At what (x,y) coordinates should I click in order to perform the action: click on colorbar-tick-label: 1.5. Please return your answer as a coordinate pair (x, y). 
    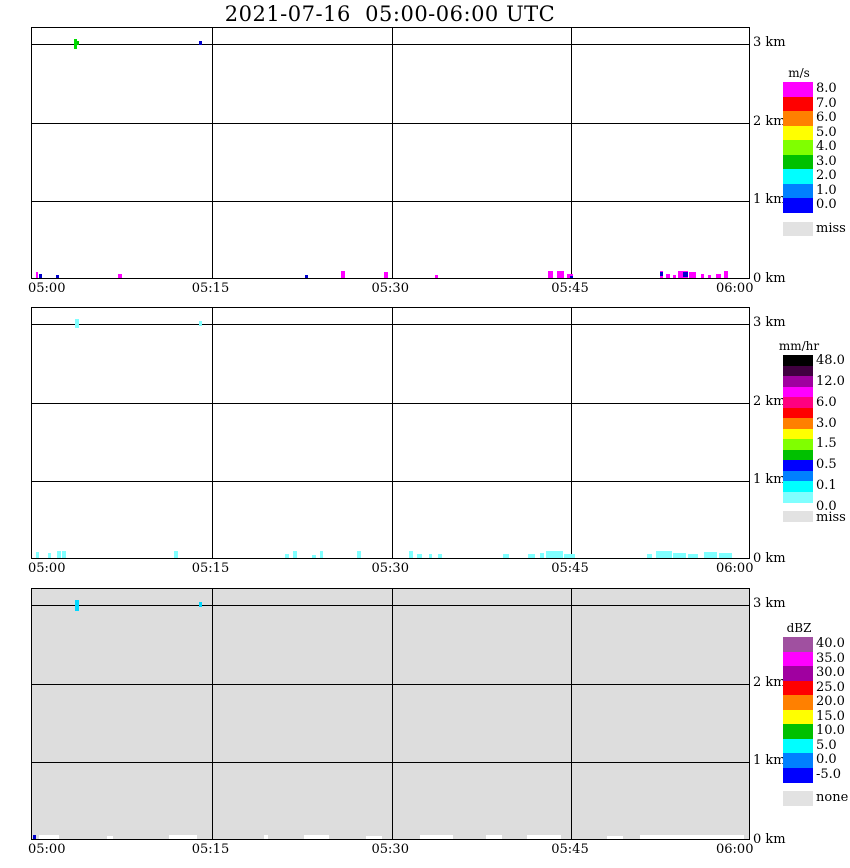
    Looking at the image, I should click on (826, 444).